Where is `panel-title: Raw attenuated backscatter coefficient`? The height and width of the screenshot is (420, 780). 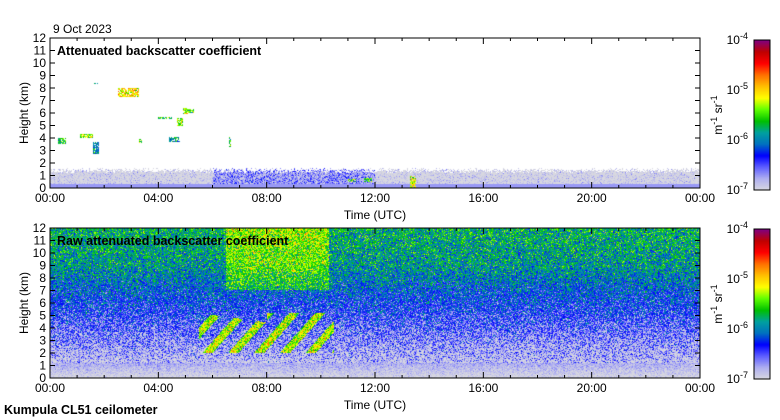
panel-title: Raw attenuated backscatter coefficient is located at coordinates (173, 241).